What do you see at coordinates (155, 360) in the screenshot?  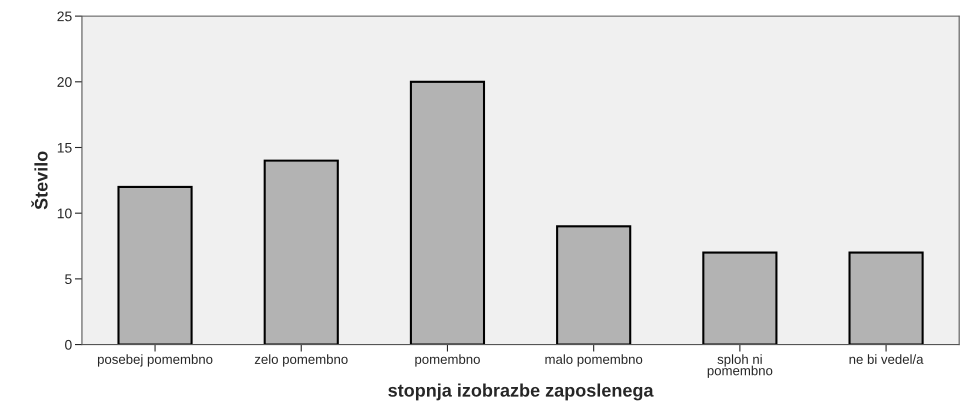 I see `x-tick-label: posebej pomembno` at bounding box center [155, 360].